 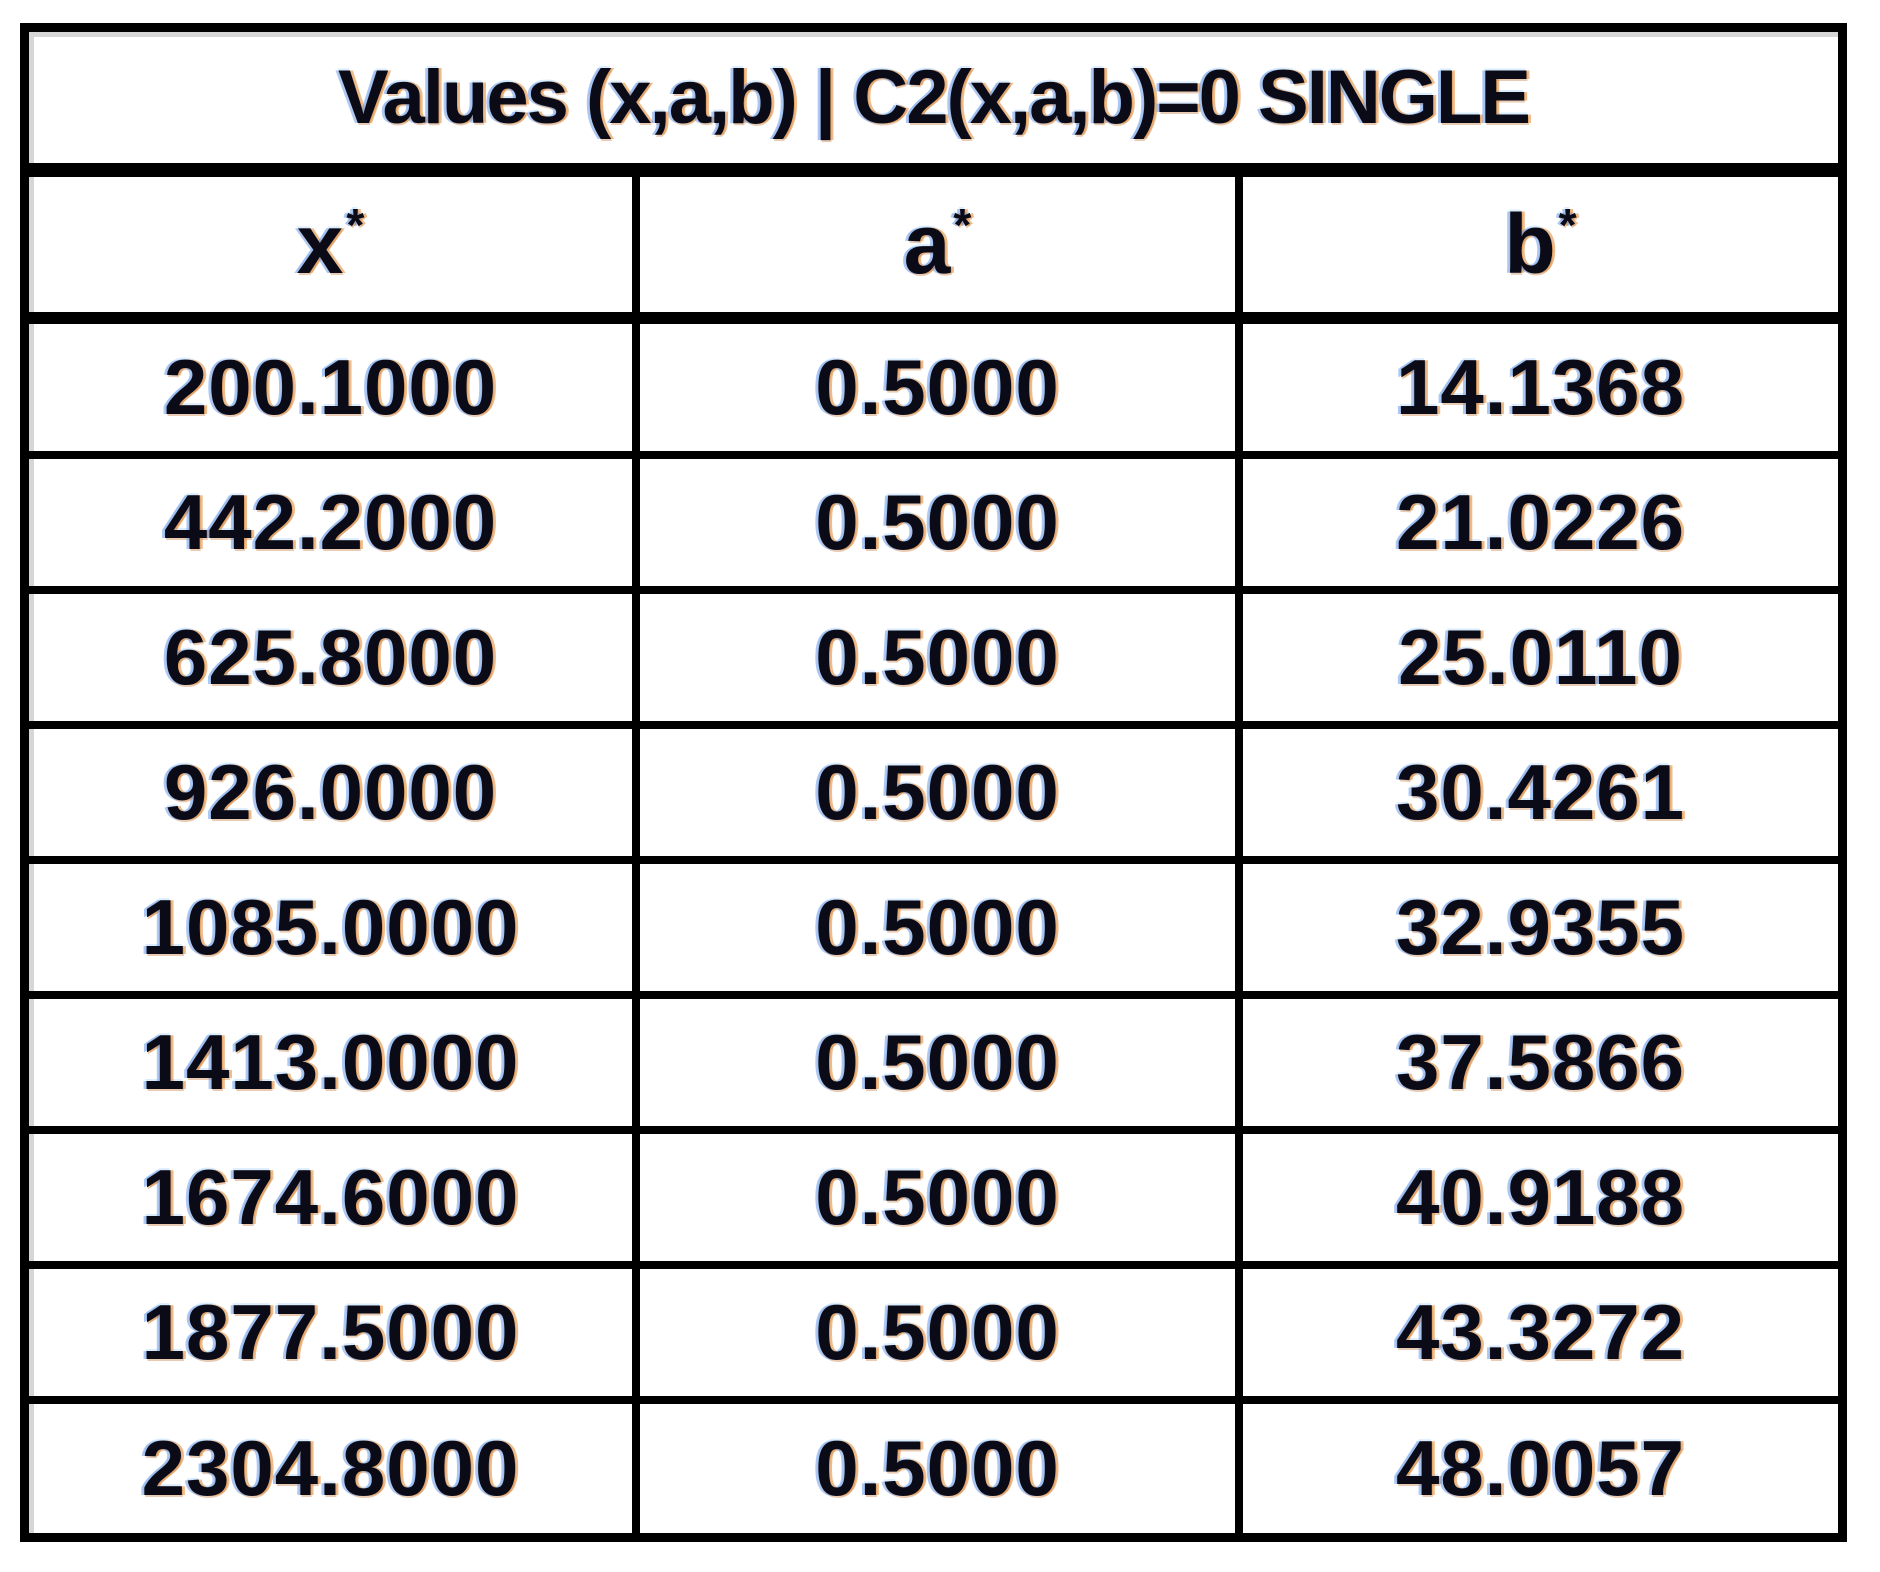 I want to click on table-header-row: x * a * b *, so click(x=933, y=250).